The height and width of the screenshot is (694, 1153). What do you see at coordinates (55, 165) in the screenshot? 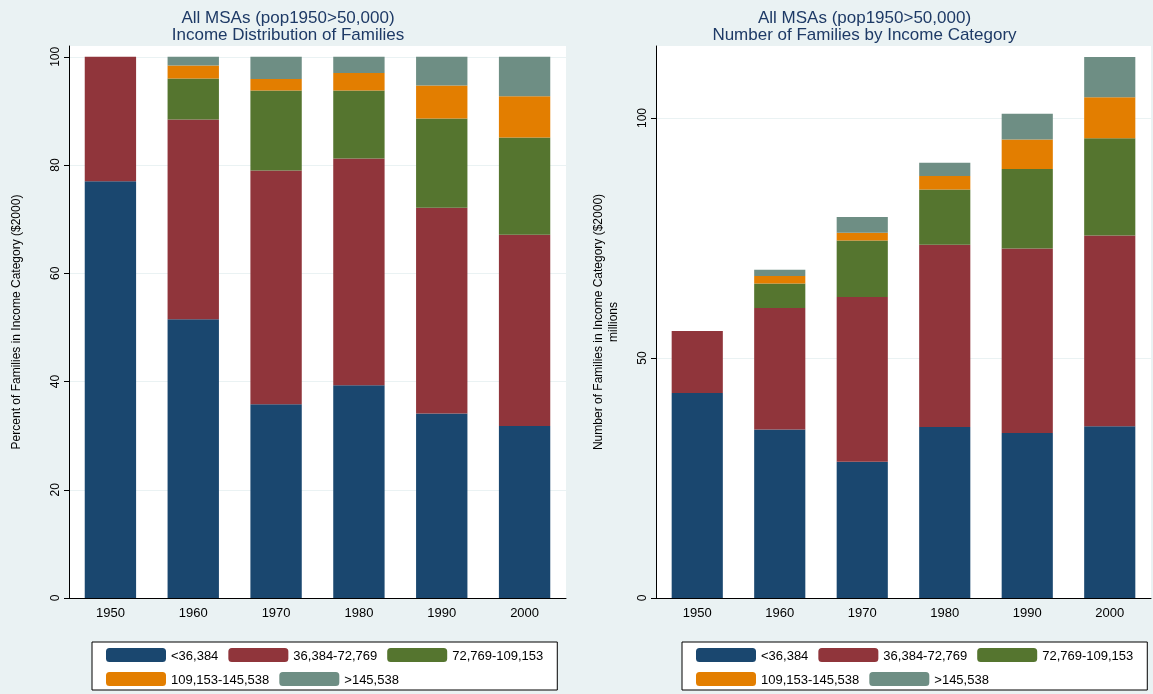
I see `y-tick-label: 80` at bounding box center [55, 165].